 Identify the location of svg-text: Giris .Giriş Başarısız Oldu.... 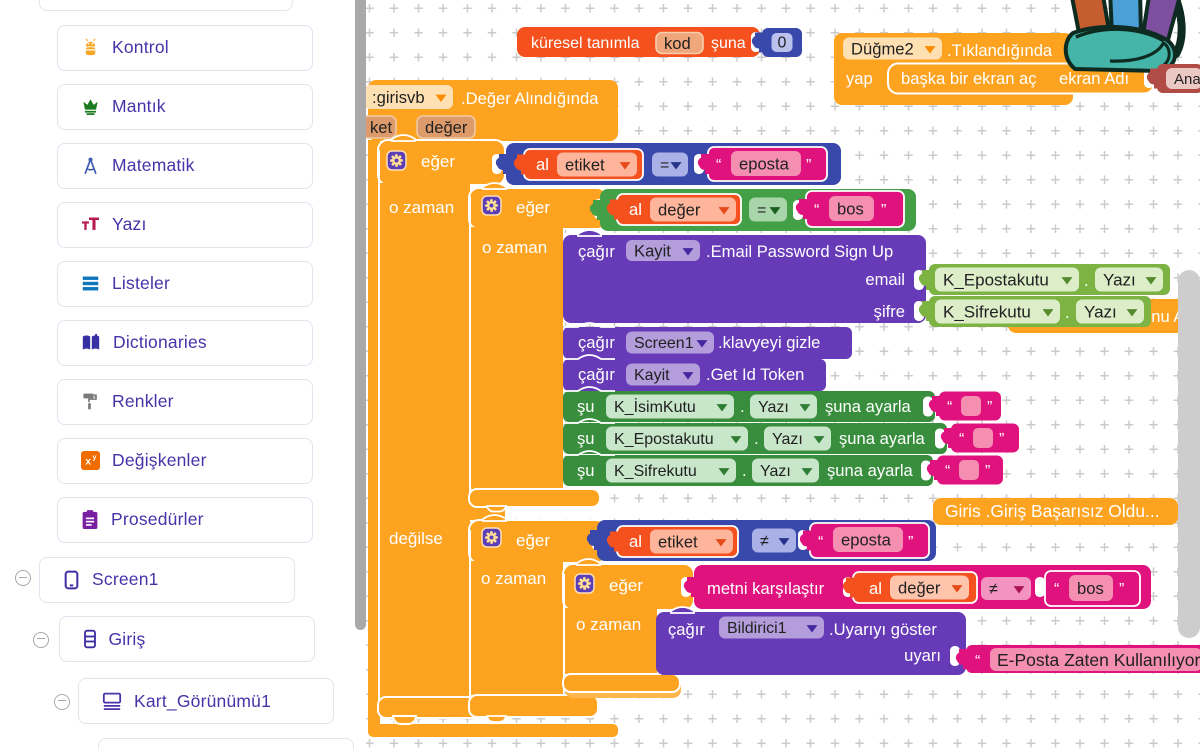
(1052, 511).